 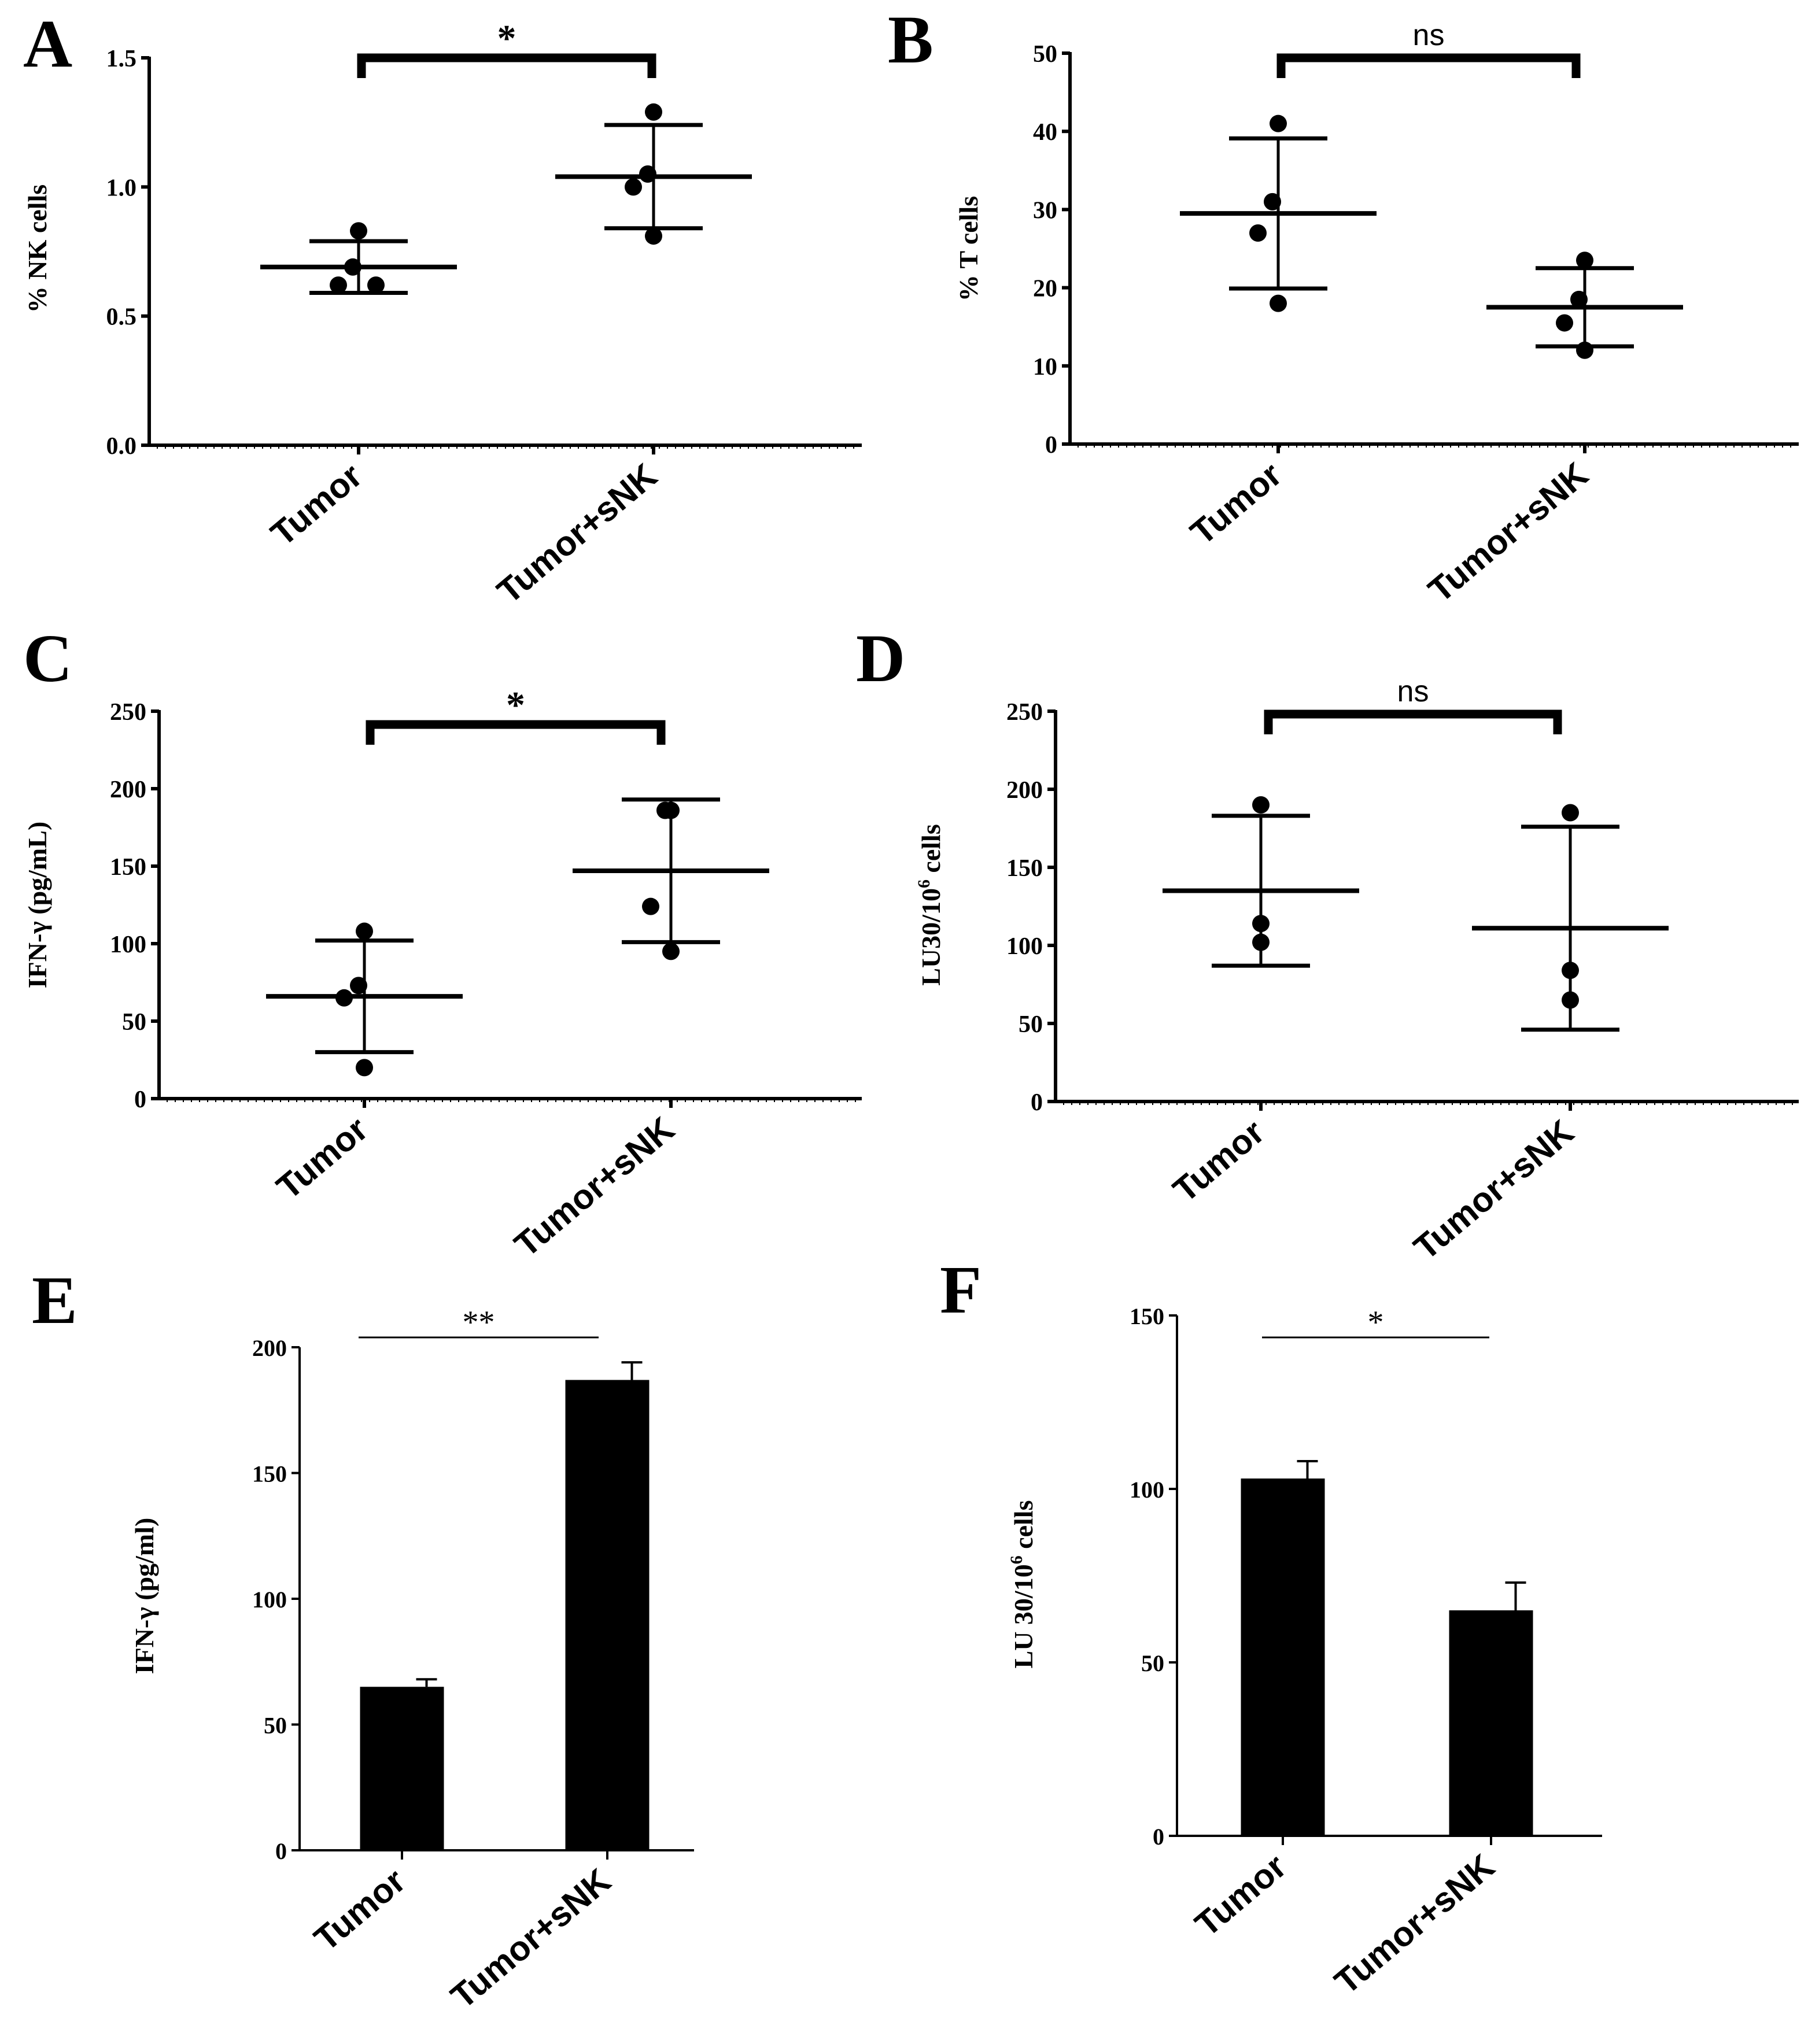 What do you see at coordinates (506, 38) in the screenshot?
I see `panel-a-significance-label: *` at bounding box center [506, 38].